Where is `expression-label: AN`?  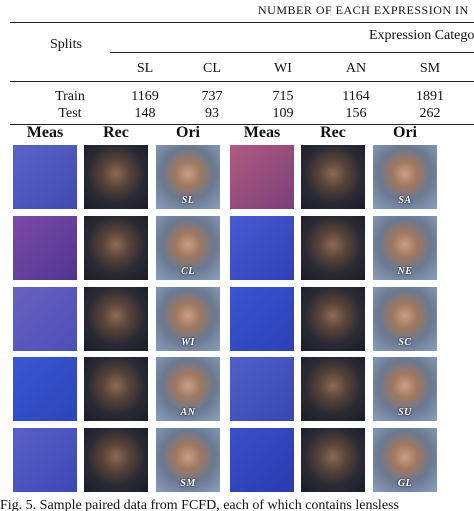
expression-label: AN is located at coordinates (188, 412).